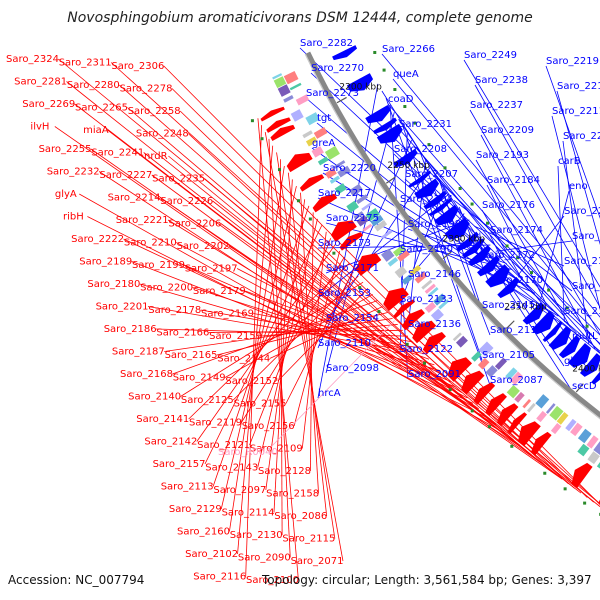 The width and height of the screenshot is (600, 600). Describe the element at coordinates (154, 397) in the screenshot. I see `forward-gene-label: Saro_2140` at that location.